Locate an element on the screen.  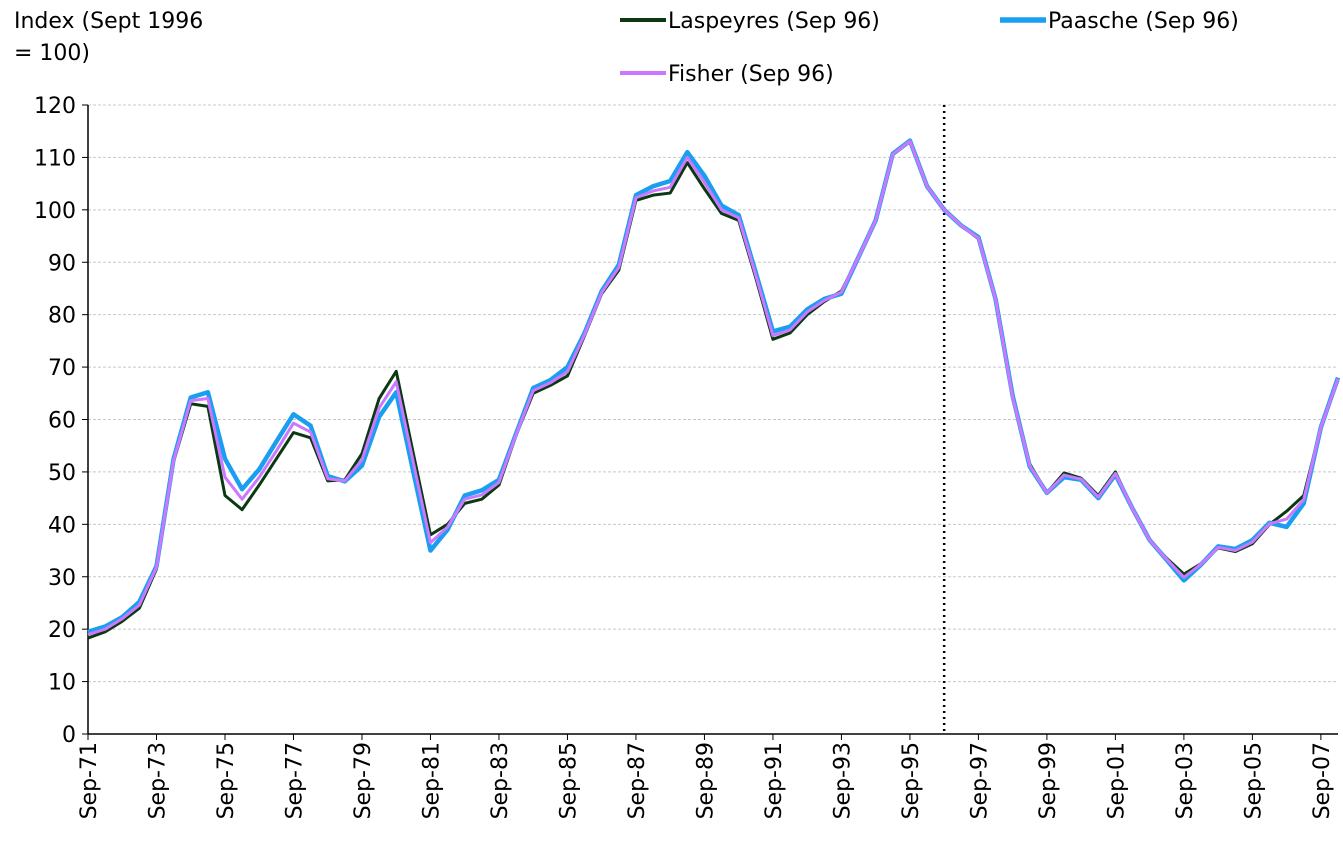
y-tick-label: 90 is located at coordinates (62, 263).